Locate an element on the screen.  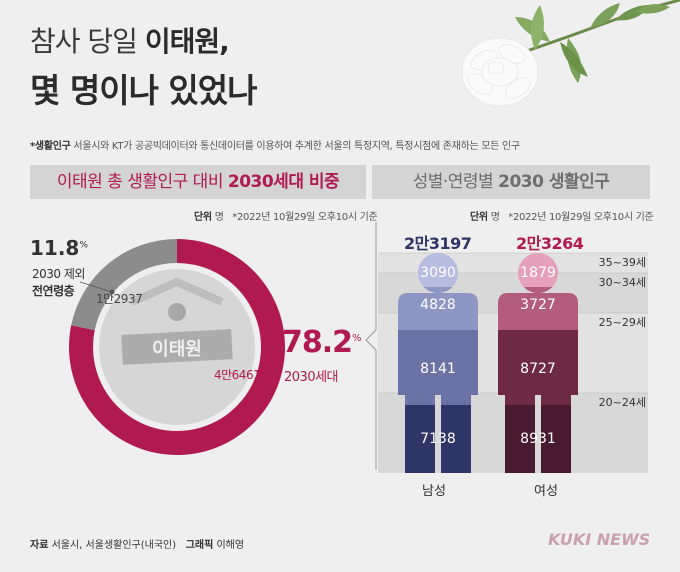
left-unit: 명 is located at coordinates (219, 217).